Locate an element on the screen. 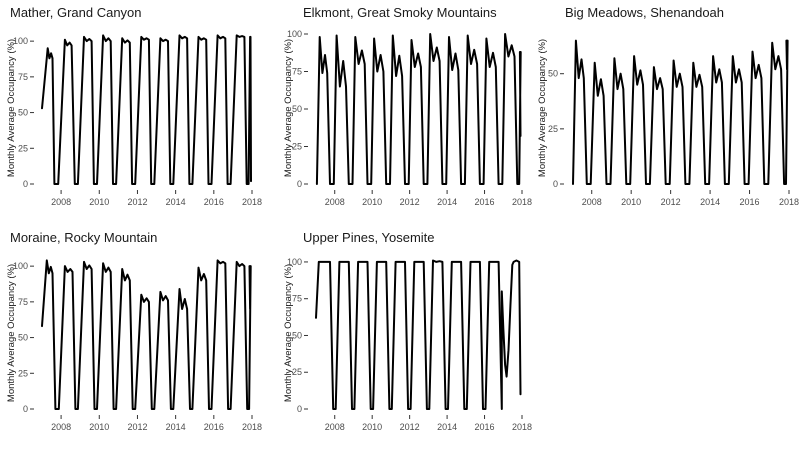 This screenshot has width=800, height=450. panel-title: Elkmont, Great Smoky Mountains is located at coordinates (400, 12).